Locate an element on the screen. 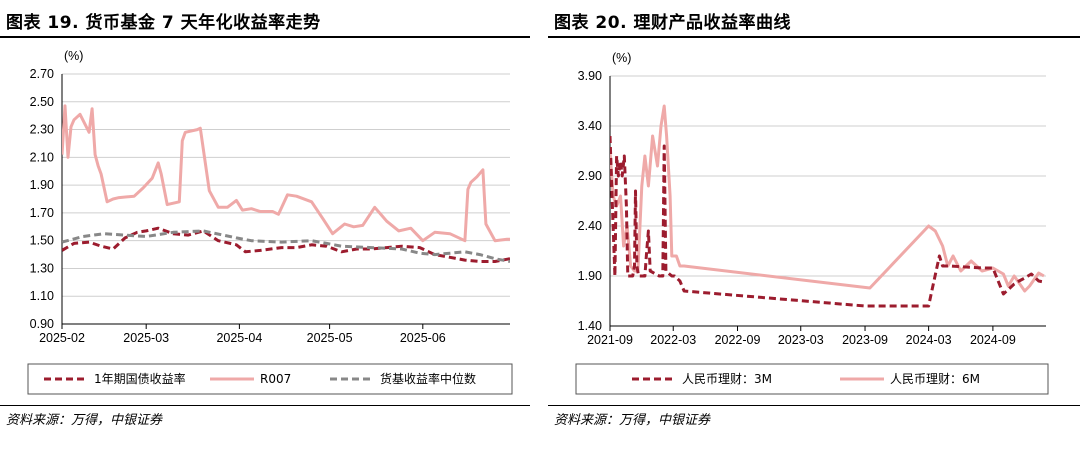 The image size is (1080, 460). left-x-tick-label: 2025-02 is located at coordinates (62, 338).